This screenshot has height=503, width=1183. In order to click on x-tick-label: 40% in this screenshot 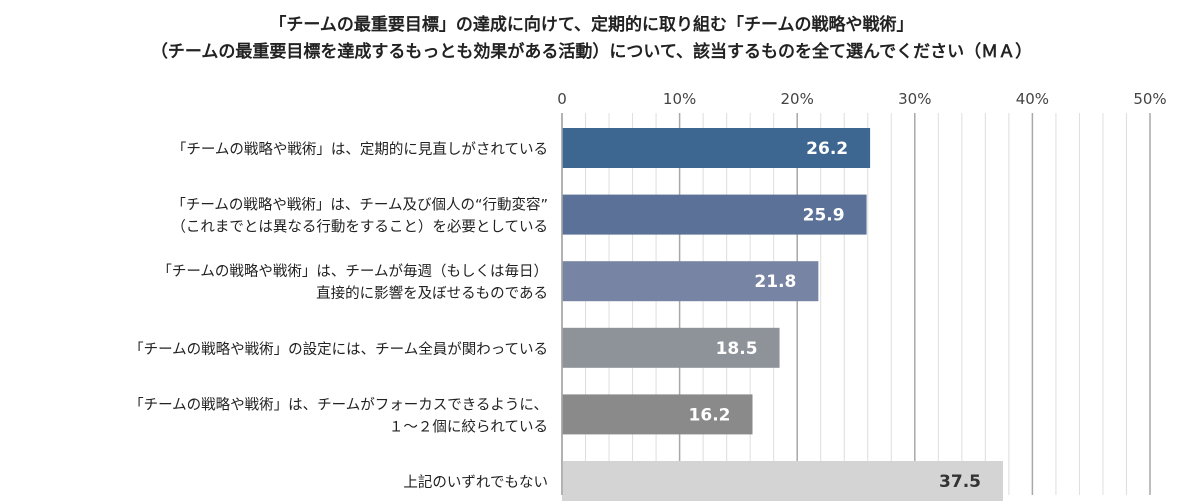, I will do `click(1032, 99)`.